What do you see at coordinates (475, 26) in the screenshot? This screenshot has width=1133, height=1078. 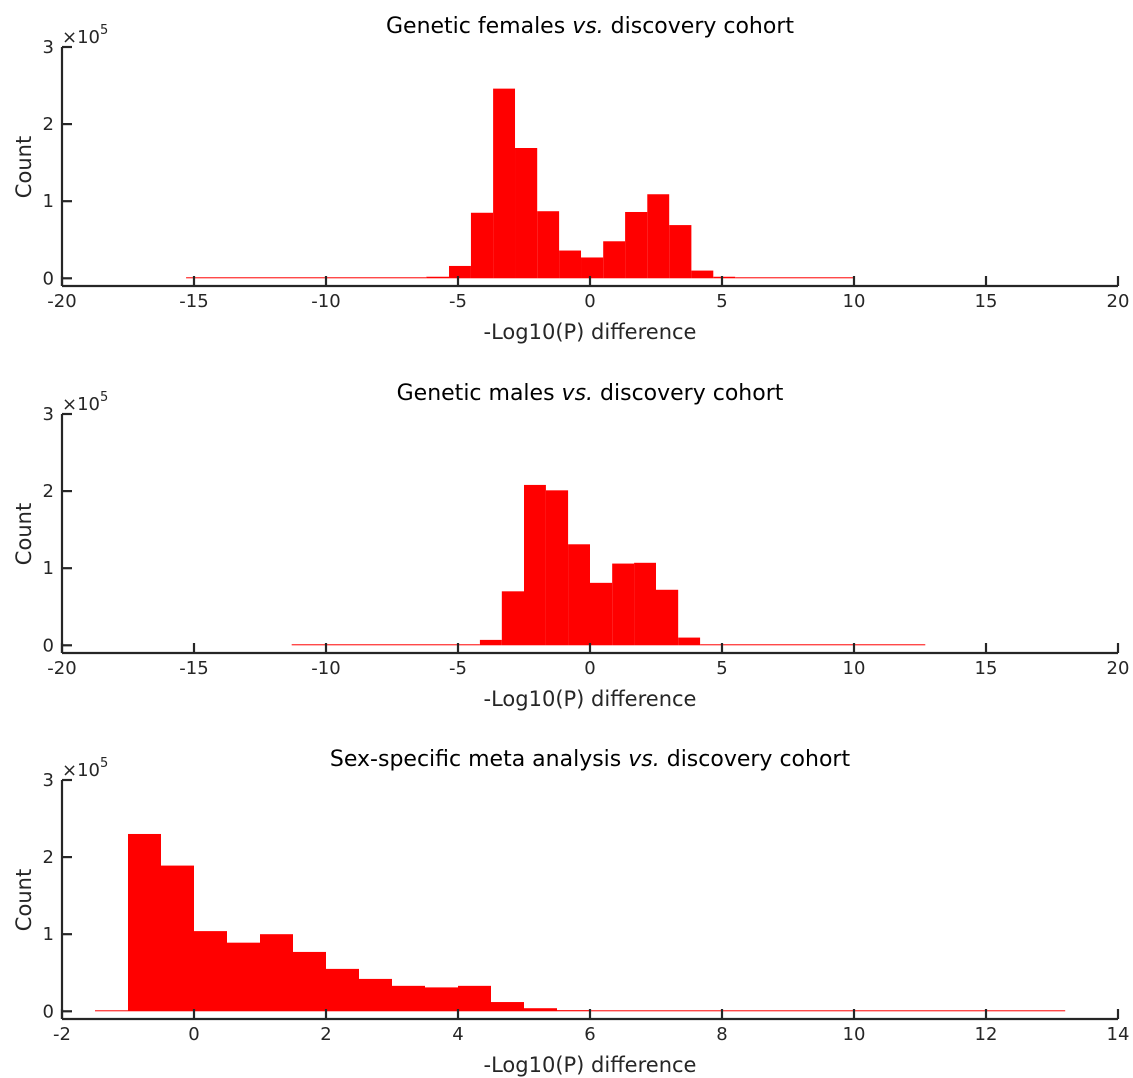 I see `title-main: Genetic females` at bounding box center [475, 26].